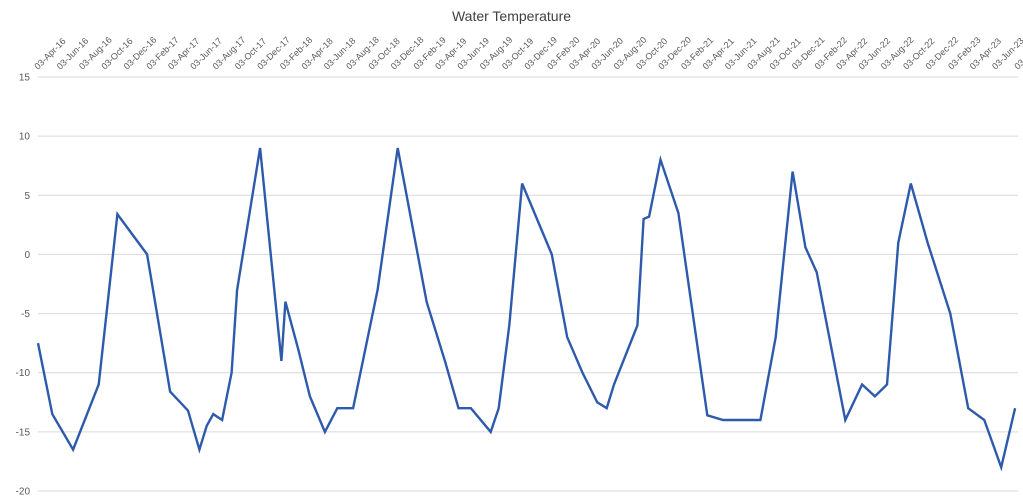 The image size is (1023, 504). I want to click on y-tick-label: 10, so click(25, 137).